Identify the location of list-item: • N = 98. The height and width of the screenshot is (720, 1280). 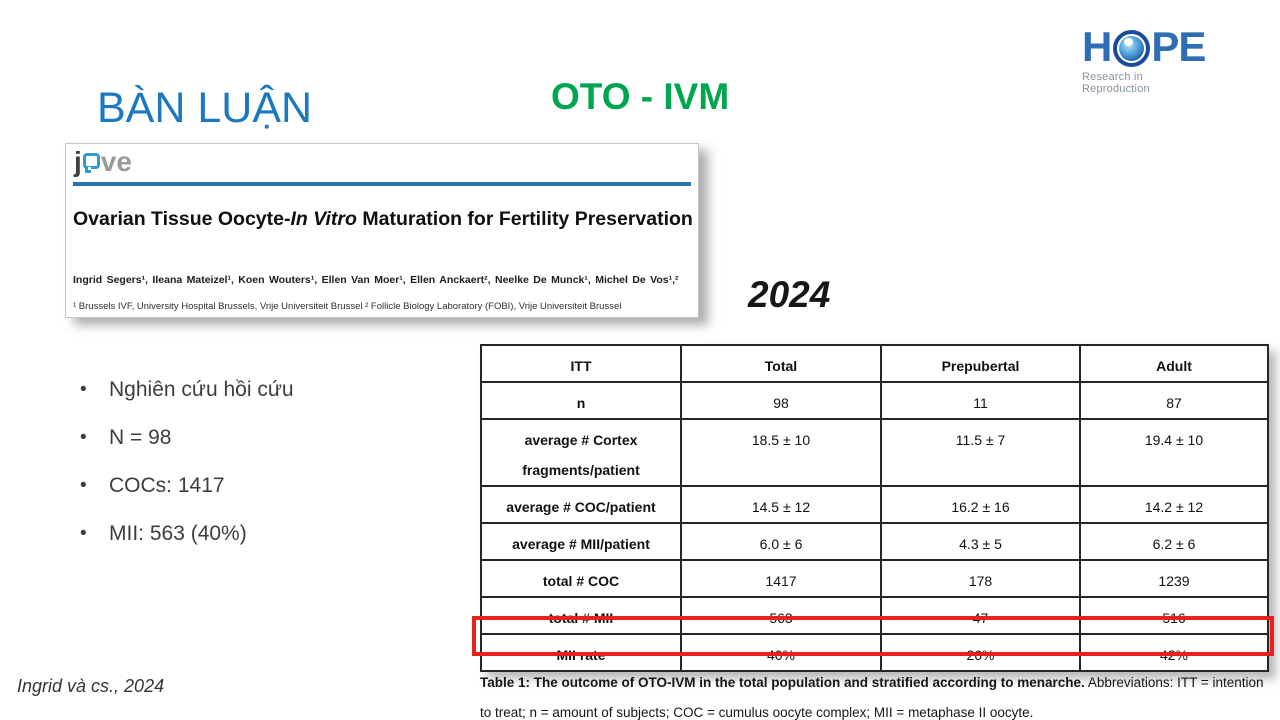
(260, 438).